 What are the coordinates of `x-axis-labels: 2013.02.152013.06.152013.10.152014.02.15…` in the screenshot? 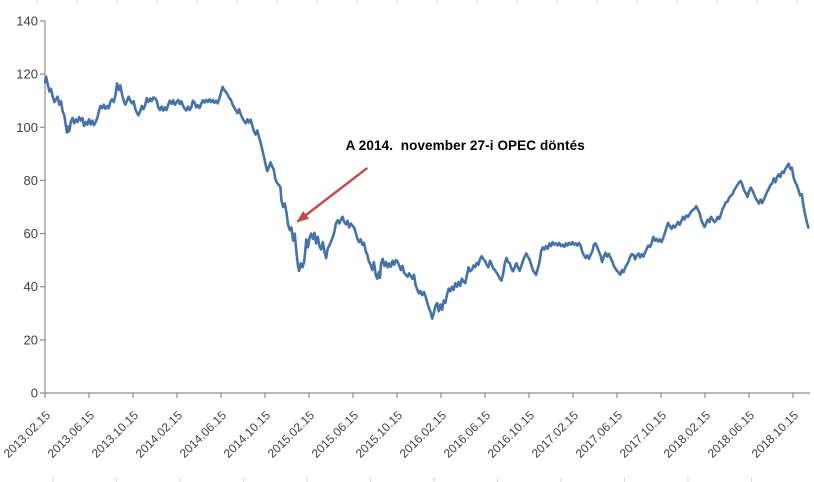 It's located at (401, 434).